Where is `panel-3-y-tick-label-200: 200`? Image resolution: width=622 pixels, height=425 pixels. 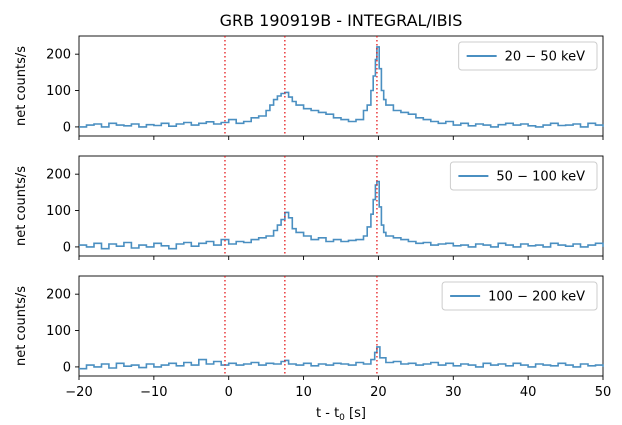 panel-3-y-tick-label-200: 200 is located at coordinates (58, 295).